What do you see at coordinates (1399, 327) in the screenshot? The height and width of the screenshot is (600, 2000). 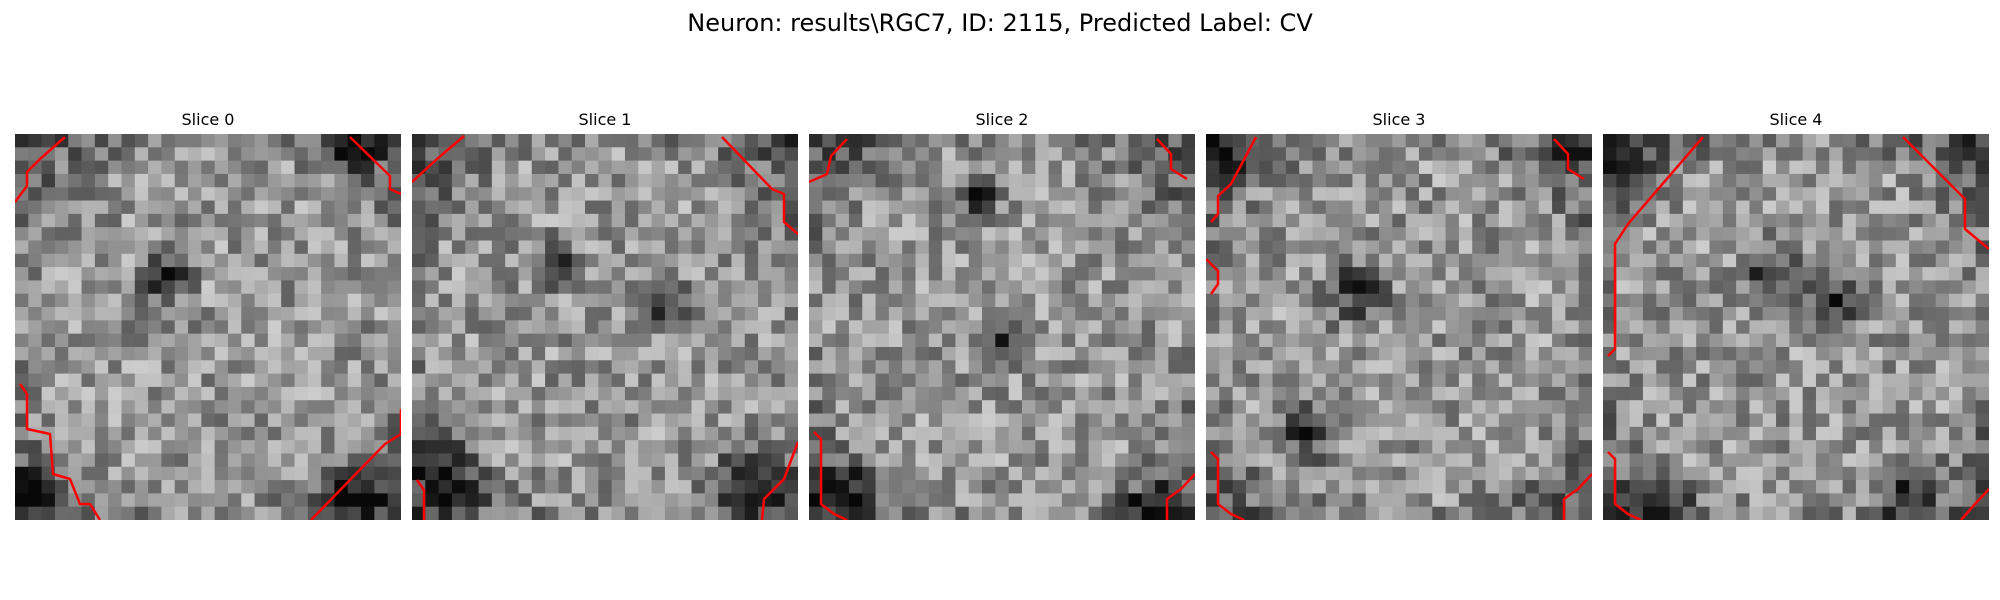 I see `slice-image` at bounding box center [1399, 327].